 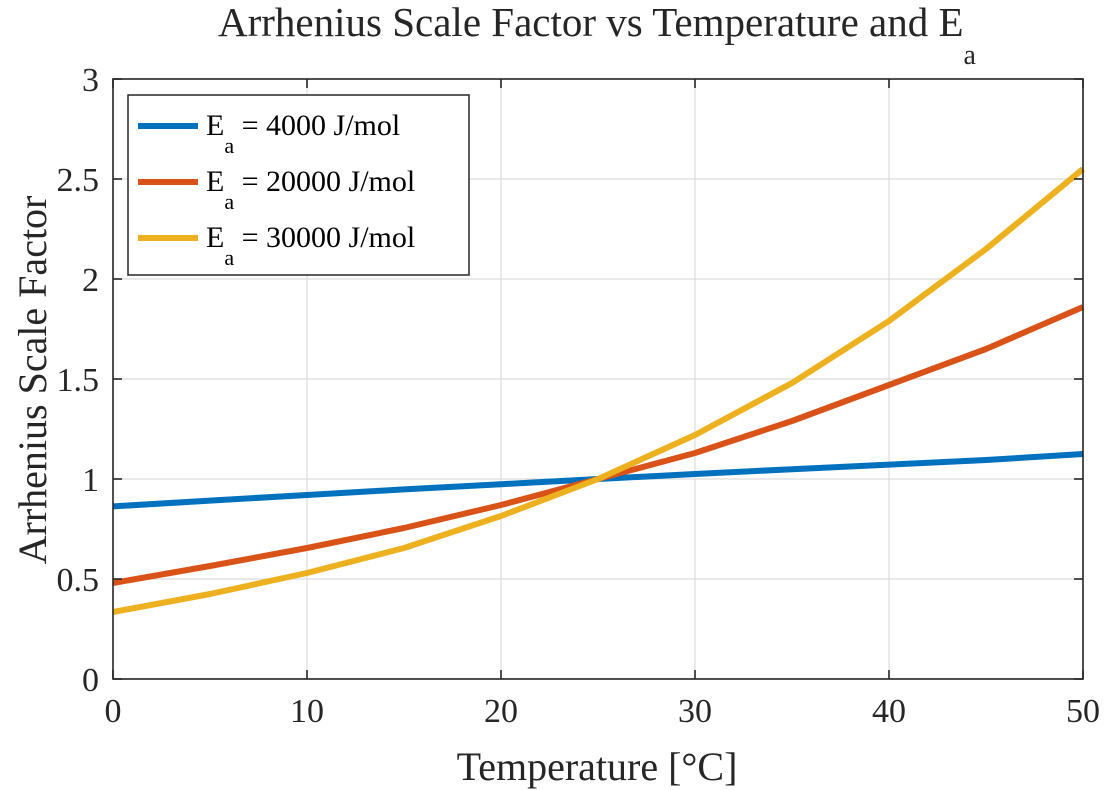 I want to click on chart-title-subscript: a, so click(x=970, y=55).